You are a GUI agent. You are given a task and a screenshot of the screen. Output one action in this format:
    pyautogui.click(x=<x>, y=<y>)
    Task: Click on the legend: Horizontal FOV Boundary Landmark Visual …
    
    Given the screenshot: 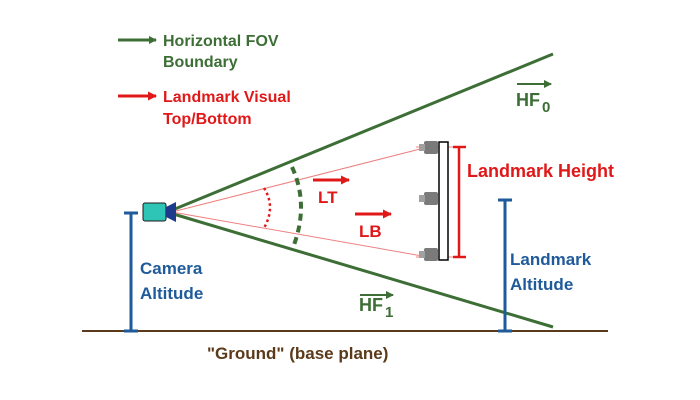 What is the action you would take?
    pyautogui.click(x=204, y=80)
    